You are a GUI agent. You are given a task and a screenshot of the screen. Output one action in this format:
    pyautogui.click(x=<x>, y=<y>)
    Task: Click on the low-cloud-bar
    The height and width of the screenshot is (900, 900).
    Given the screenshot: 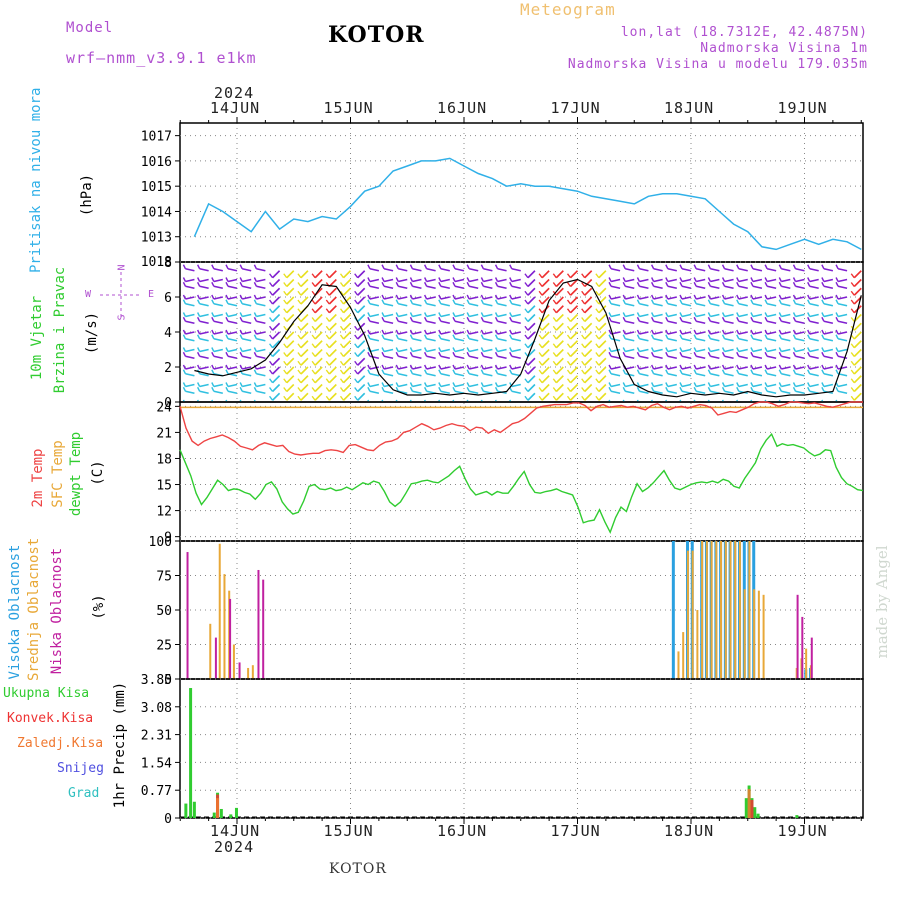 What is the action you would take?
    pyautogui.click(x=187, y=615)
    